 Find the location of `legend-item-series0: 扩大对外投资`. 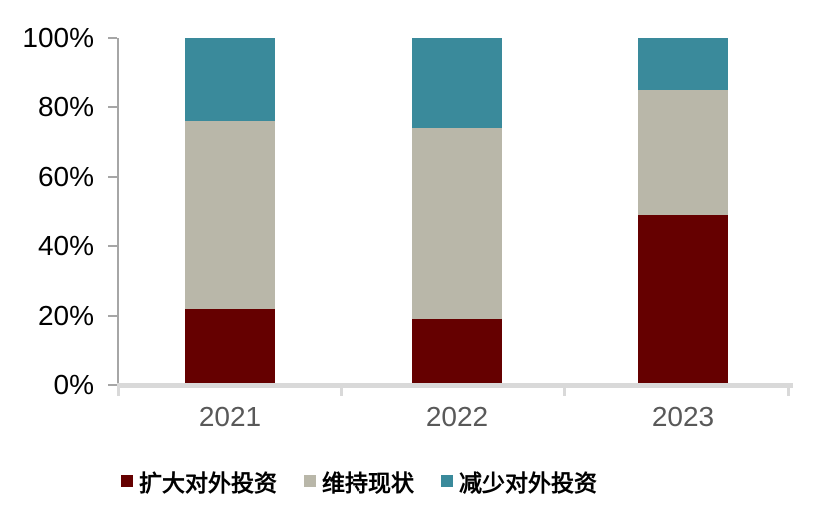

legend-item-series0: 扩大对外投资 is located at coordinates (199, 481).